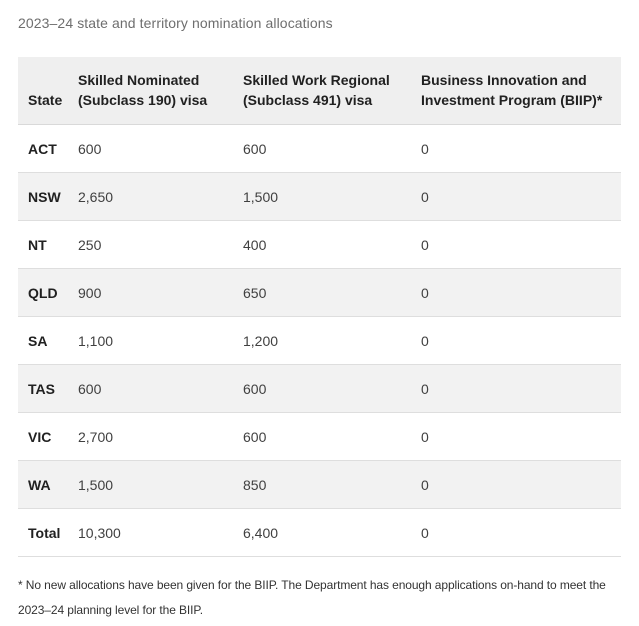 This screenshot has height=626, width=639. I want to click on table-row-nsw: NSW 2,650 1,500 0, so click(319, 196).